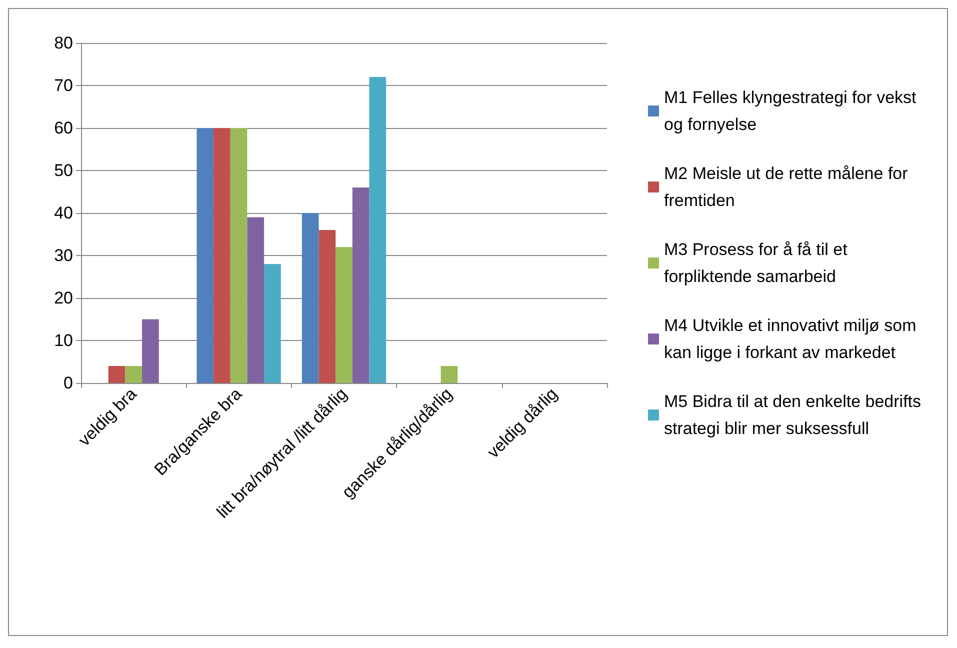 Image resolution: width=957 pixels, height=648 pixels. Describe the element at coordinates (63, 128) in the screenshot. I see `y-tick-label: 60` at that location.